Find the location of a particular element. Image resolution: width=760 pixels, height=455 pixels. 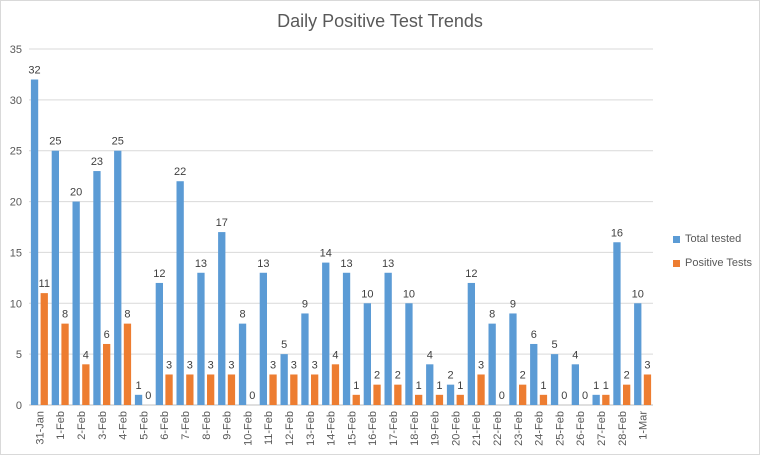

x-tick-label: 24-Feb is located at coordinates (540, 428).